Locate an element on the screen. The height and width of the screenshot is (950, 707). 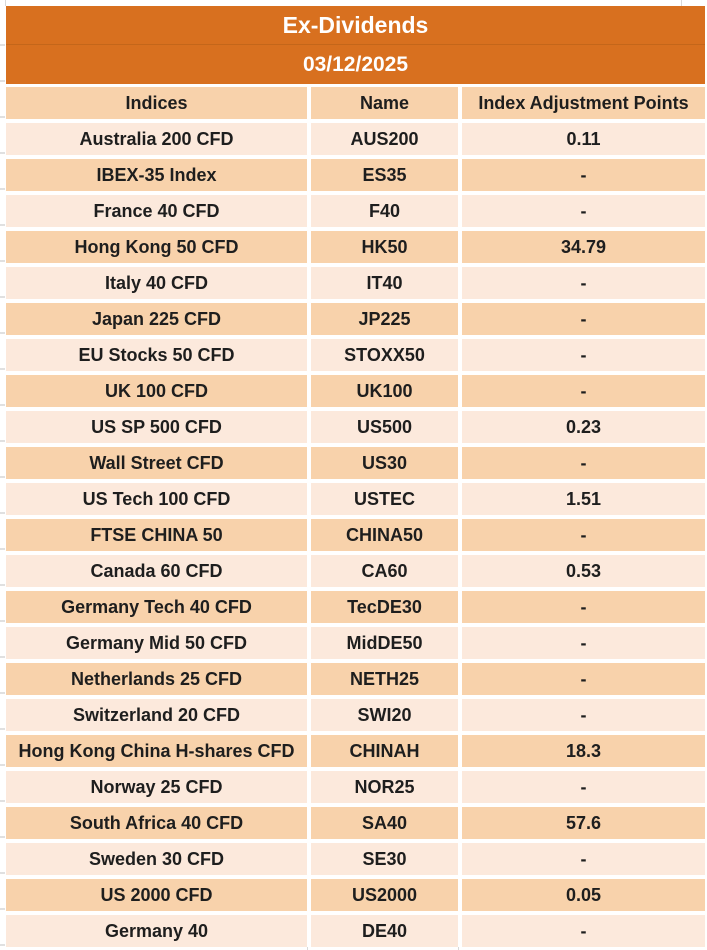
table-row: Germany Mid 50 CFD MidDE50- is located at coordinates (355, 641).